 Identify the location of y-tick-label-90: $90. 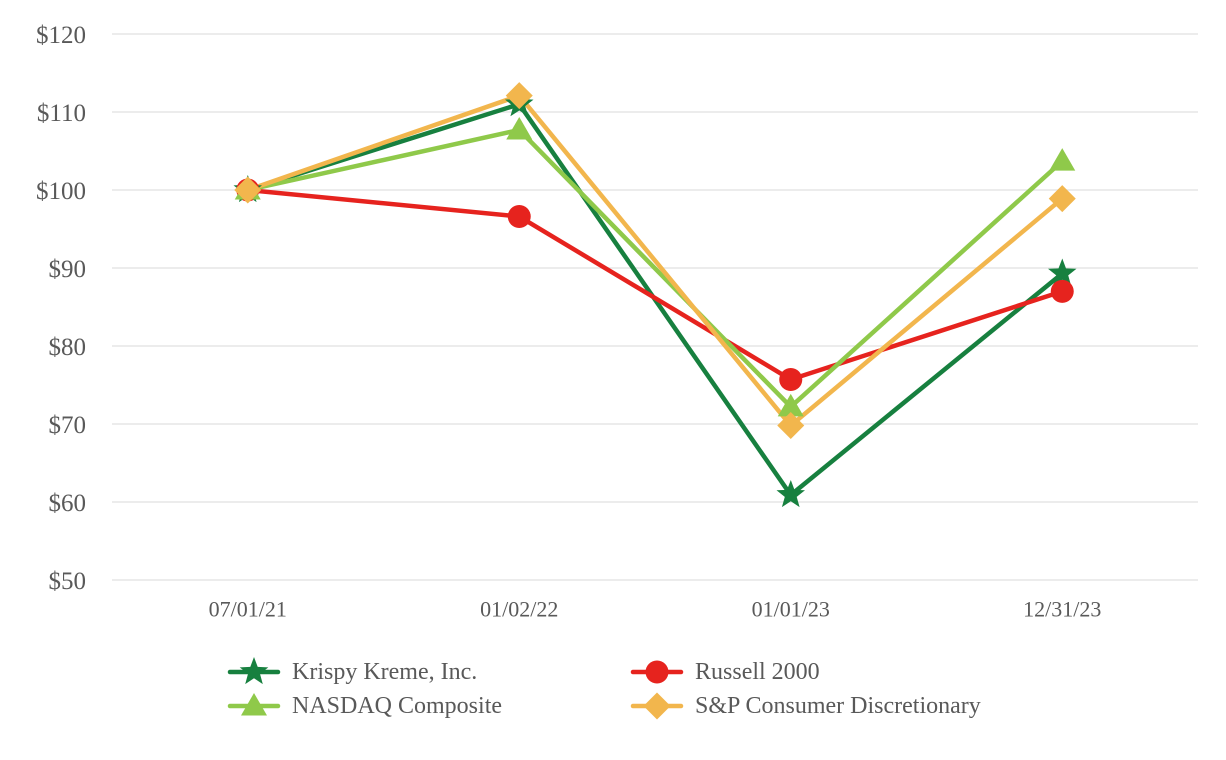
(68, 269).